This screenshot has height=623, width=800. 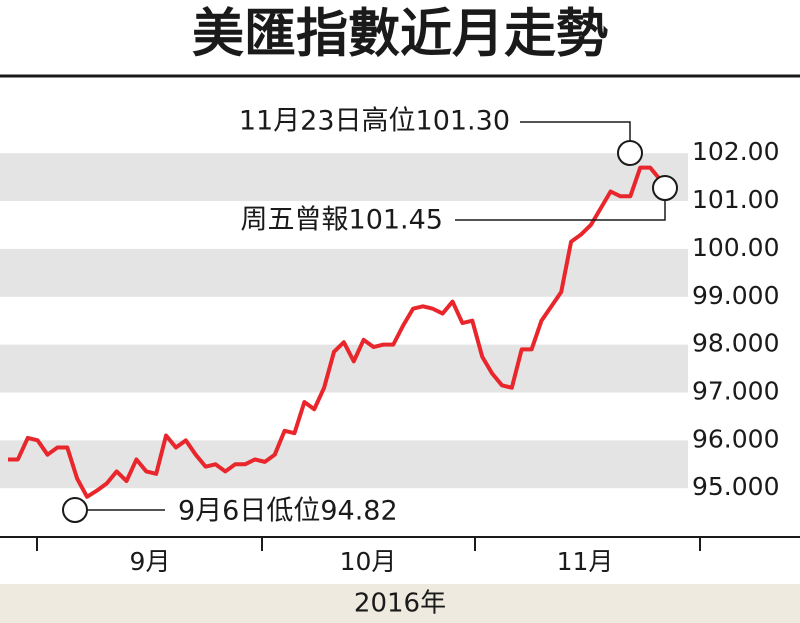 What do you see at coordinates (288, 511) in the screenshot?
I see `annotation: 9月6日低位94.82` at bounding box center [288, 511].